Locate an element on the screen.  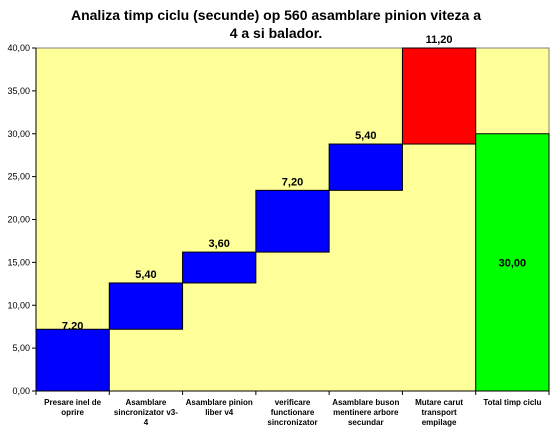
x-tick-label-line: sincronizator v3- is located at coordinates (146, 412).